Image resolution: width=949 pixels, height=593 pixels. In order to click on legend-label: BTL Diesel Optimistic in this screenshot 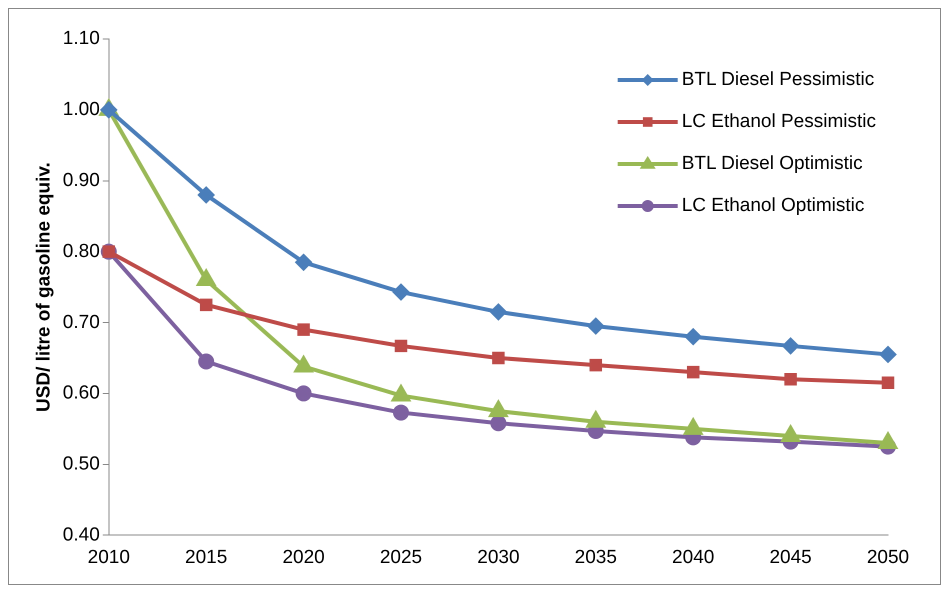, I will do `click(772, 163)`.